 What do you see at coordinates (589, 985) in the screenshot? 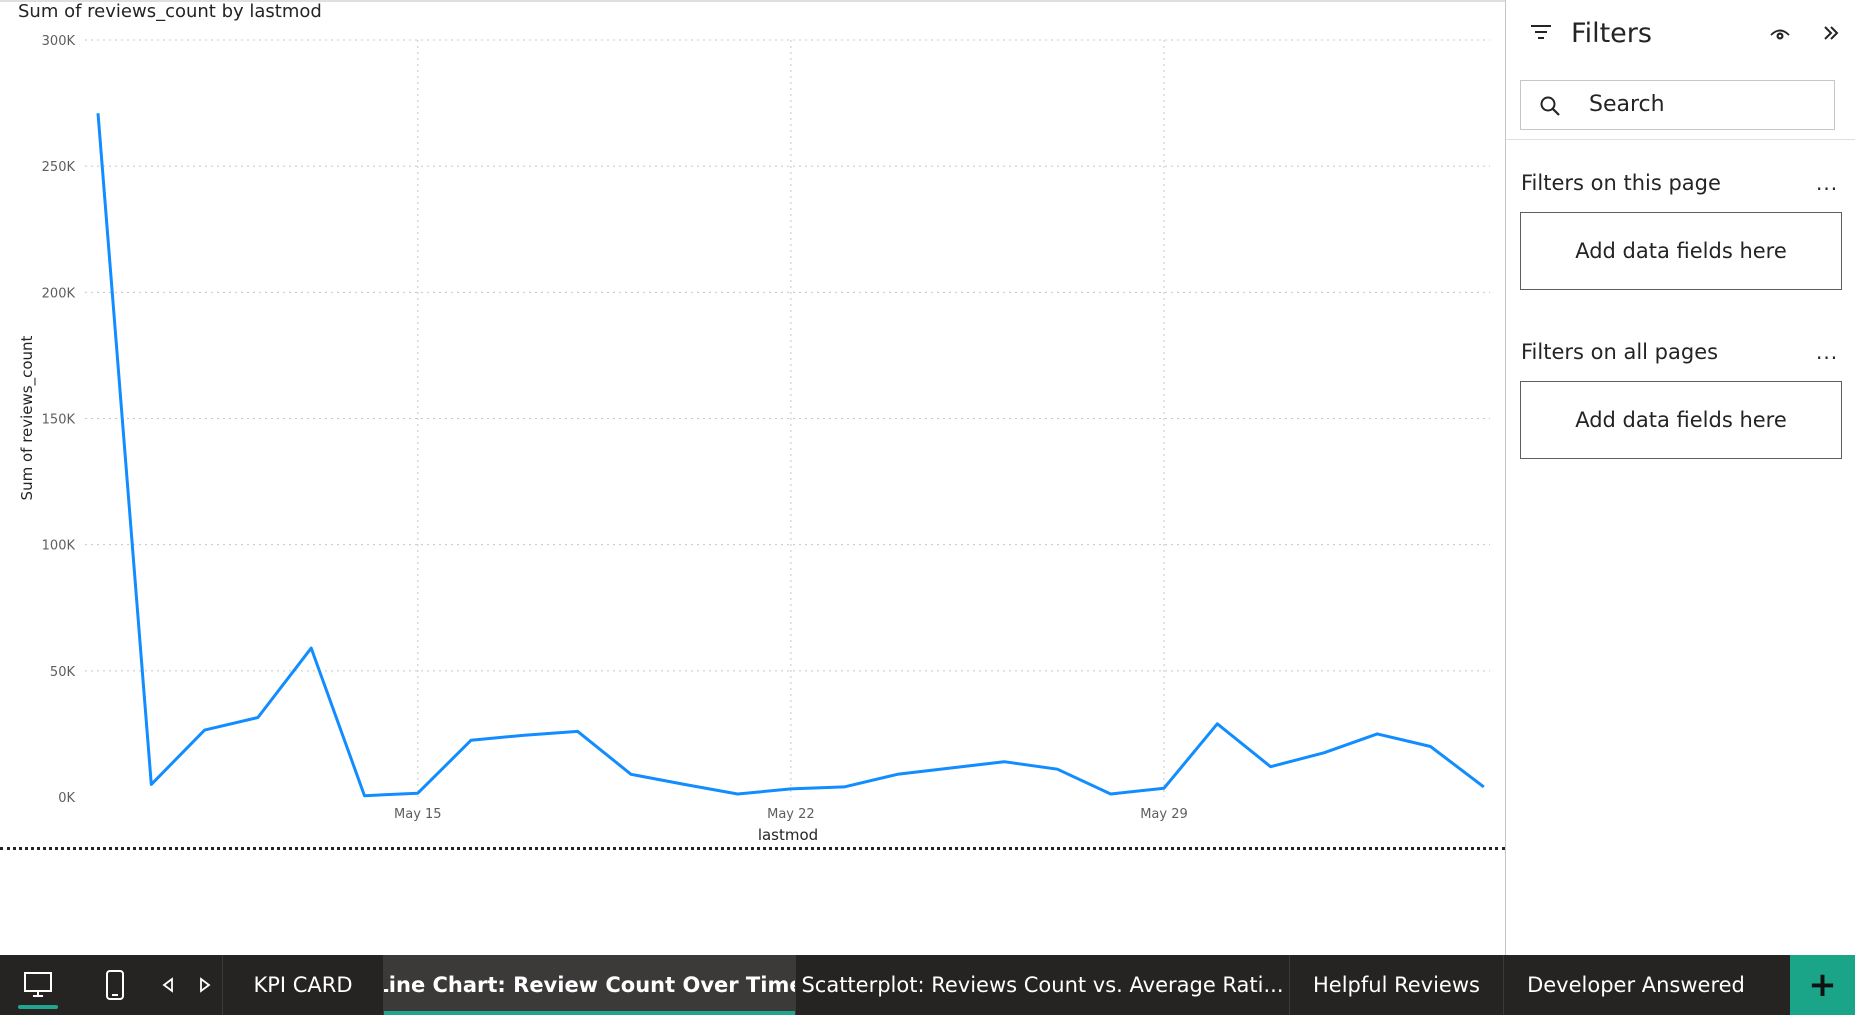
I see `tab-line-chart: Line Chart: Review Count Over Time` at bounding box center [589, 985].